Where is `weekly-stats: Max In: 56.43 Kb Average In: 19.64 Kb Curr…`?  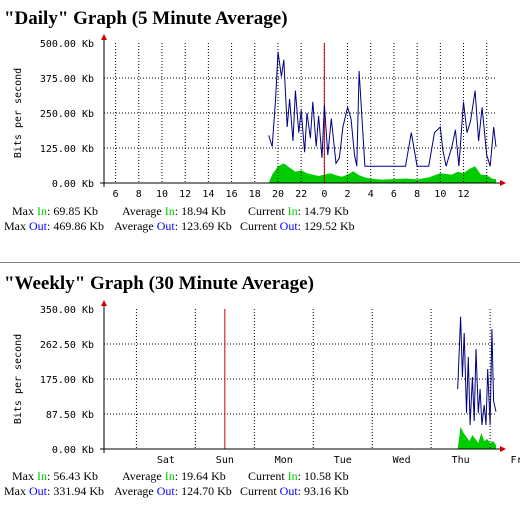
weekly-stats: Max In: 56.43 Kb Average In: 19.64 Kb Curr… is located at coordinates (186, 484).